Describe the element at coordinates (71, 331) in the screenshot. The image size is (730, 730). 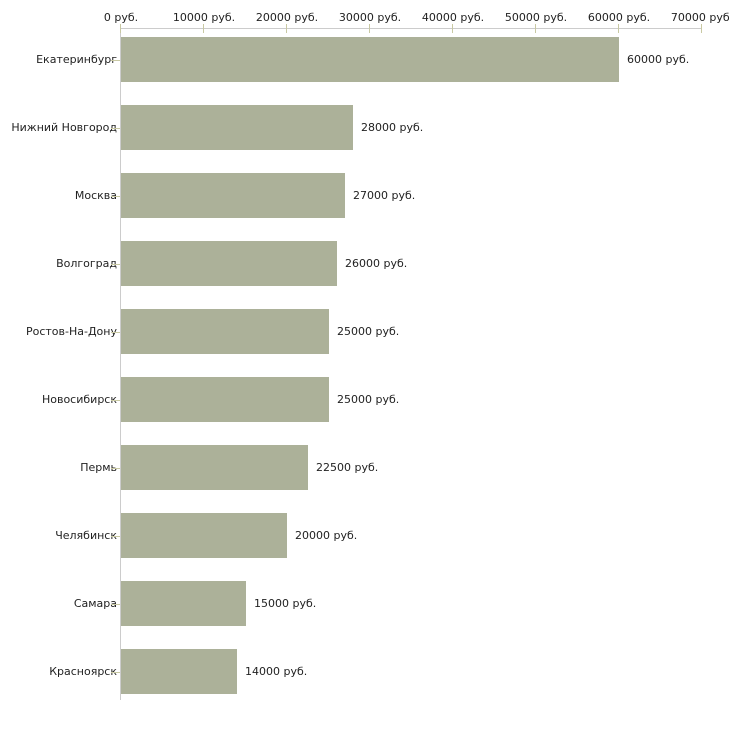
I see `category-label: Ростов-На-Дону` at that location.